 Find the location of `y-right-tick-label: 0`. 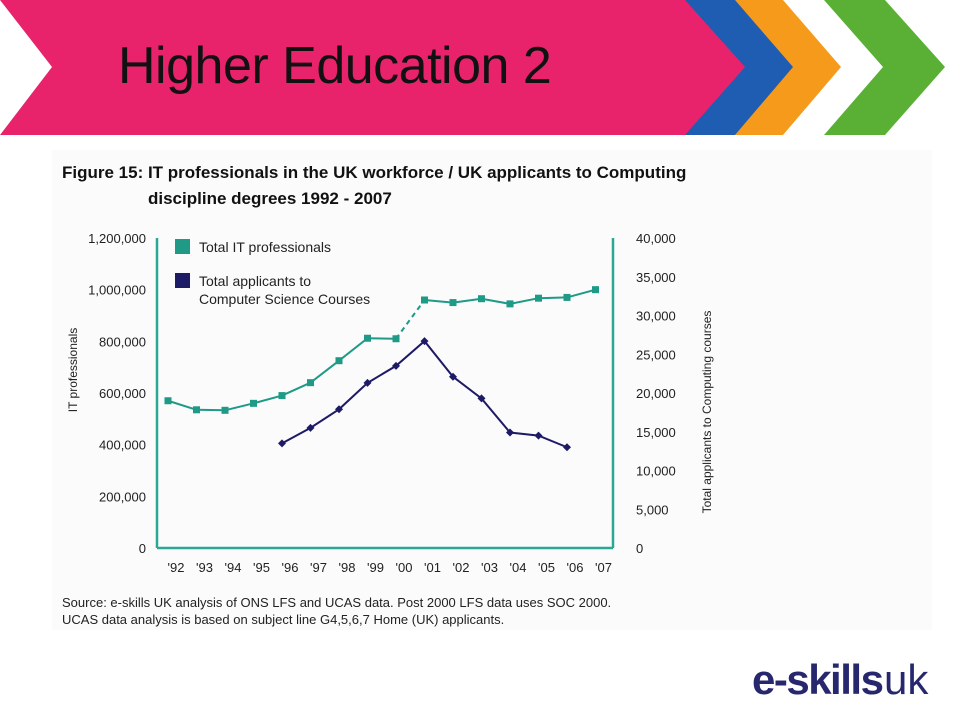

y-right-tick-label: 0 is located at coordinates (639, 548).